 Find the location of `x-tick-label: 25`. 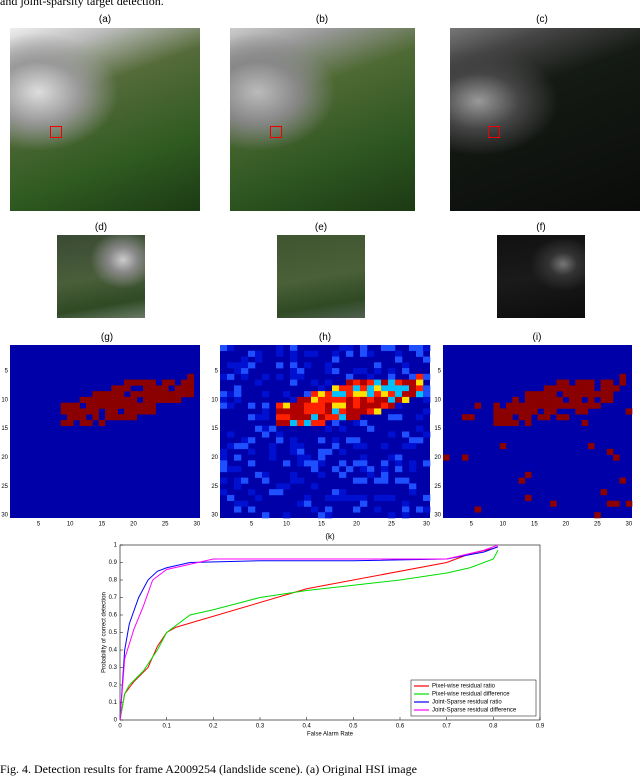

x-tick-label: 25 is located at coordinates (165, 525).